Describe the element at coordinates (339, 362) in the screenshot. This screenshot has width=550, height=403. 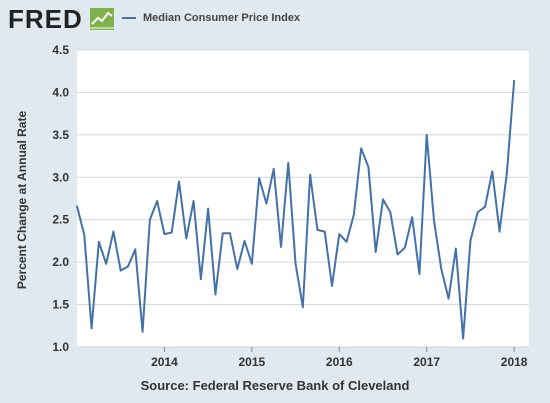
I see `x-tick-label: 2016` at that location.